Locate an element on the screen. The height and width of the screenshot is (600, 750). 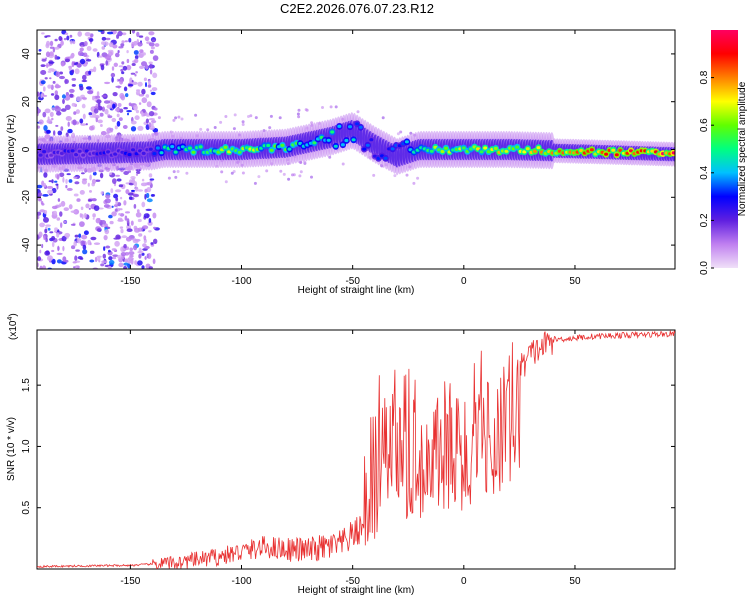
snr-x-tick-label: -50 is located at coordinates (352, 581).